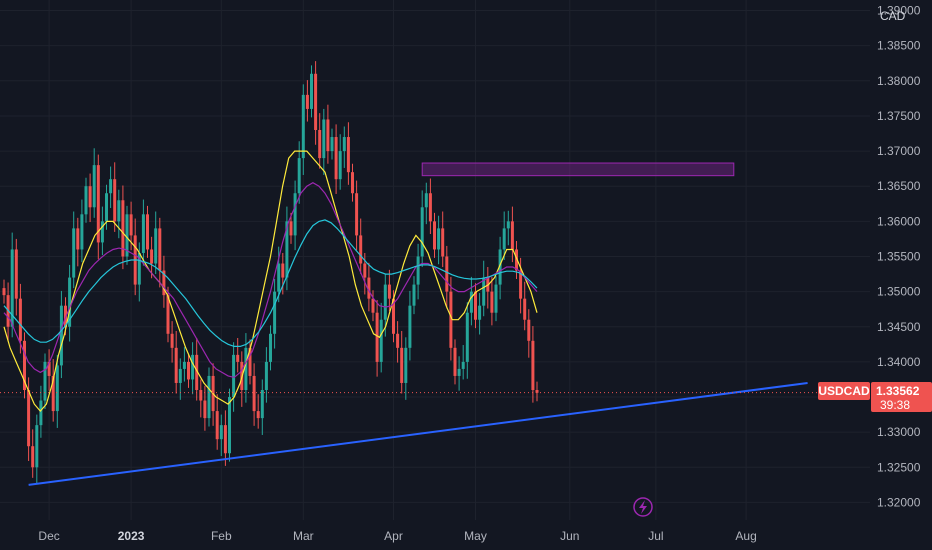 This screenshot has height=550, width=932. Describe the element at coordinates (899, 81) in the screenshot. I see `y-tick-label: 1.38000` at that location.